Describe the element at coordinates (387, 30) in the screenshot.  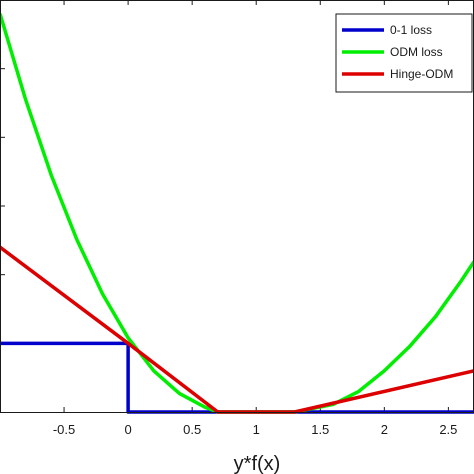
I see `legend-entry: 0-1 loss` at that location.